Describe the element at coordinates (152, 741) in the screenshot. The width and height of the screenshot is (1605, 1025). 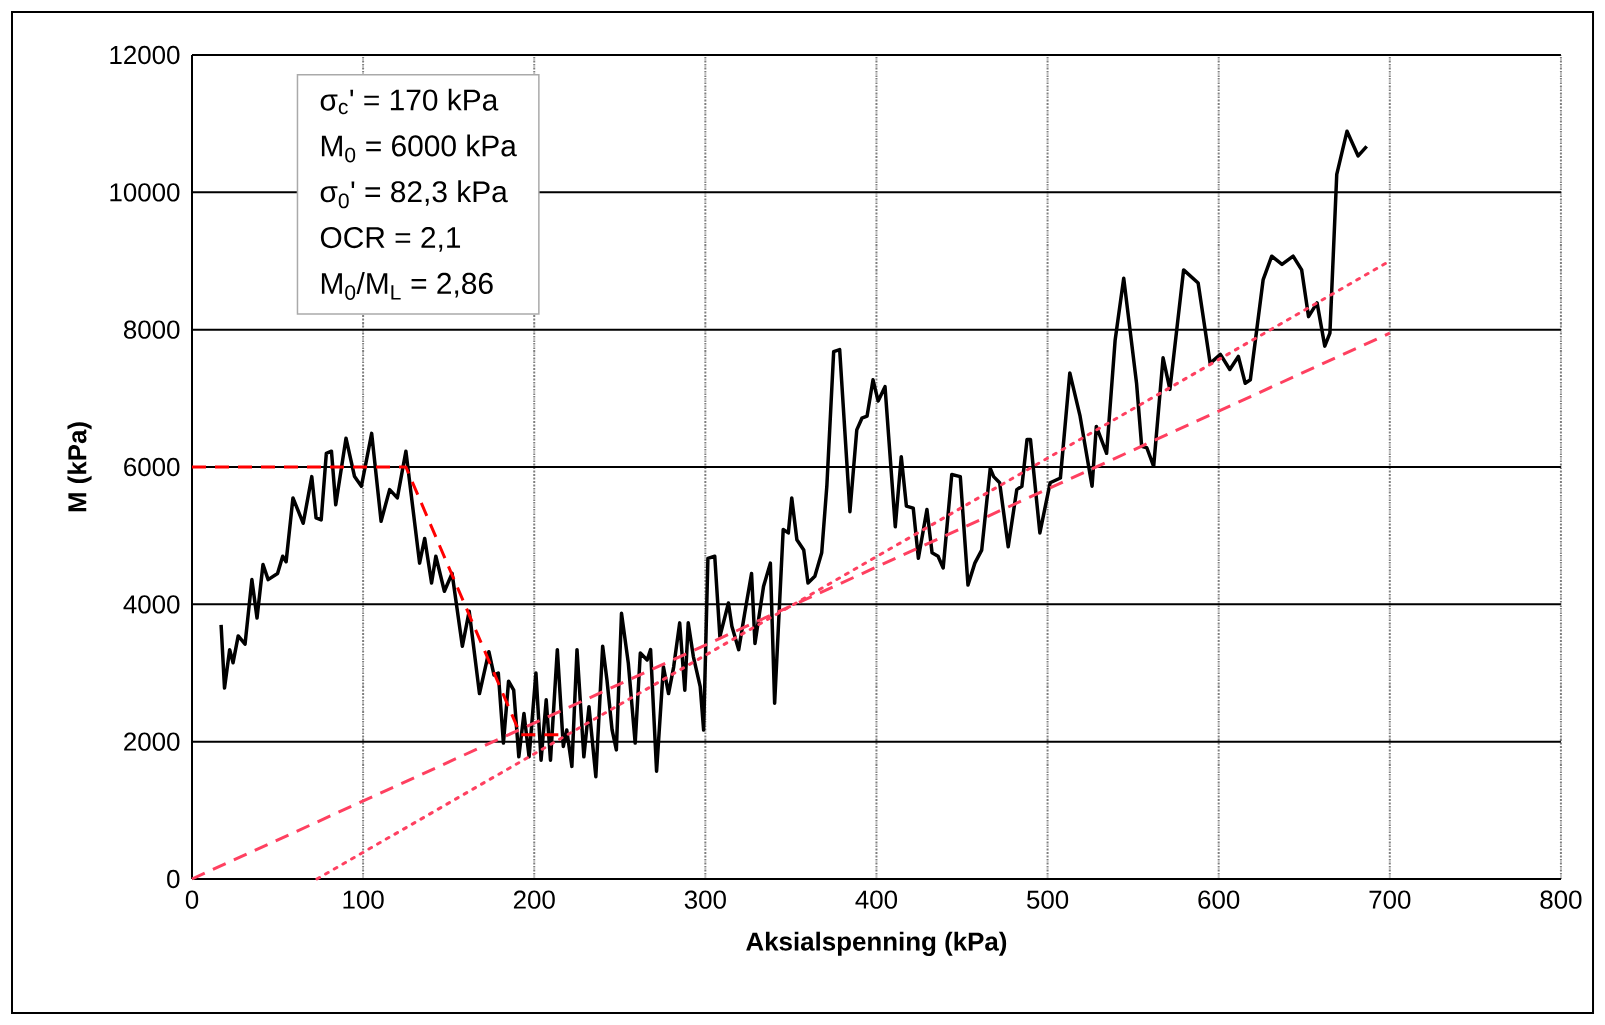
I see `y-tick-label: 2000` at that location.